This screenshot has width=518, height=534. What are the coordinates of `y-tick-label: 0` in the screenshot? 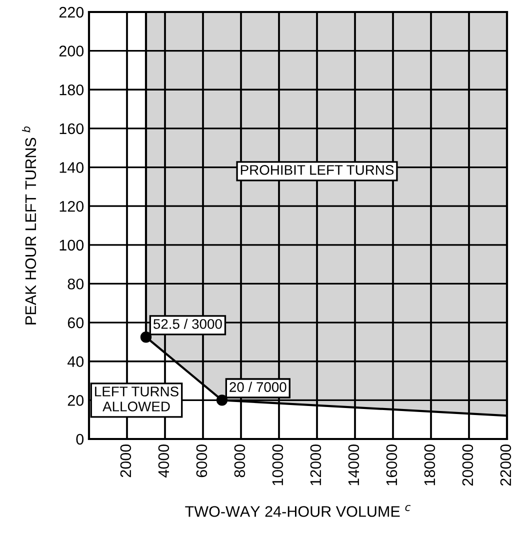 It's located at (80, 439).